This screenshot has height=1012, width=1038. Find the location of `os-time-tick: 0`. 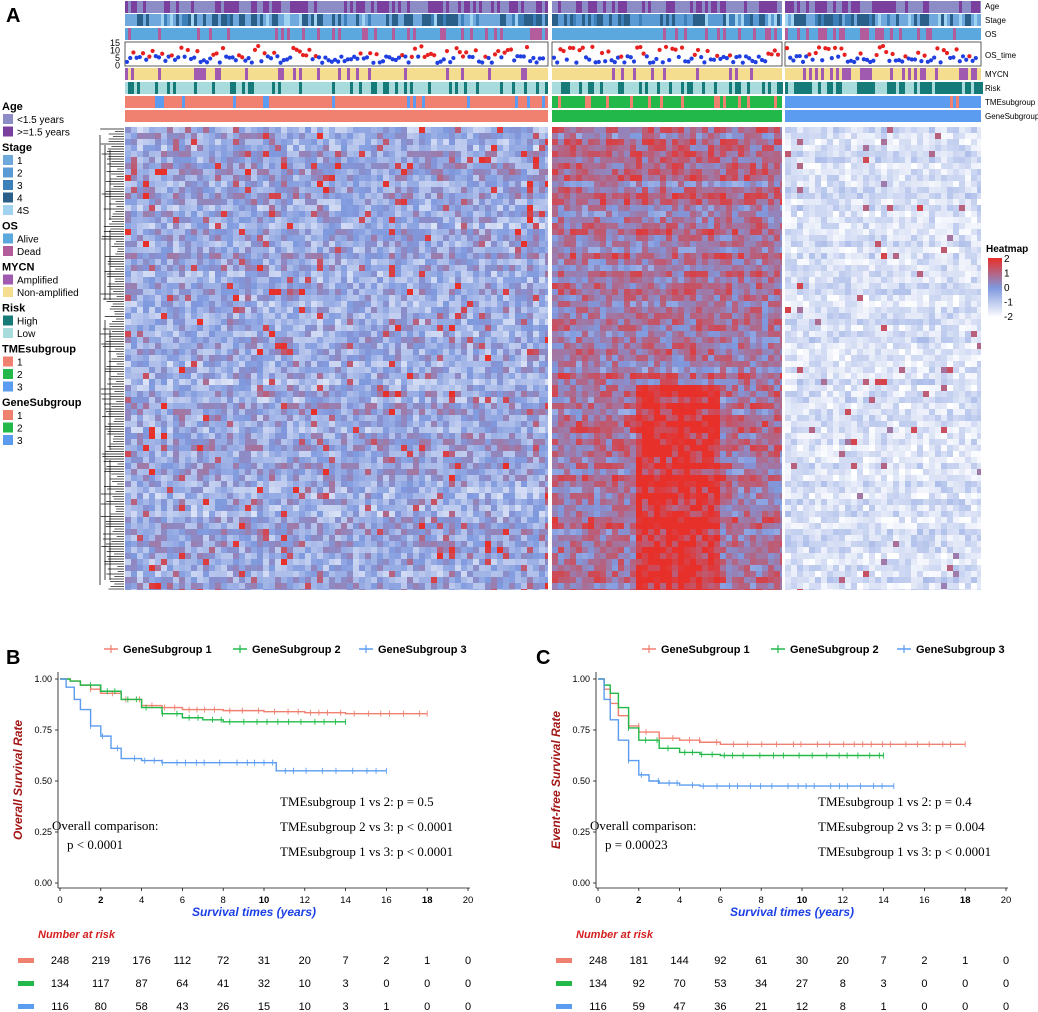

os-time-tick: 0 is located at coordinates (117, 66).